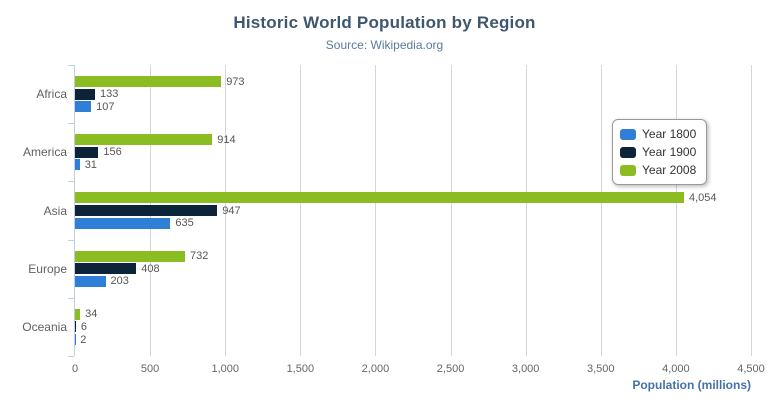 The width and height of the screenshot is (769, 416). I want to click on bar-america-year-1900, so click(87, 152).